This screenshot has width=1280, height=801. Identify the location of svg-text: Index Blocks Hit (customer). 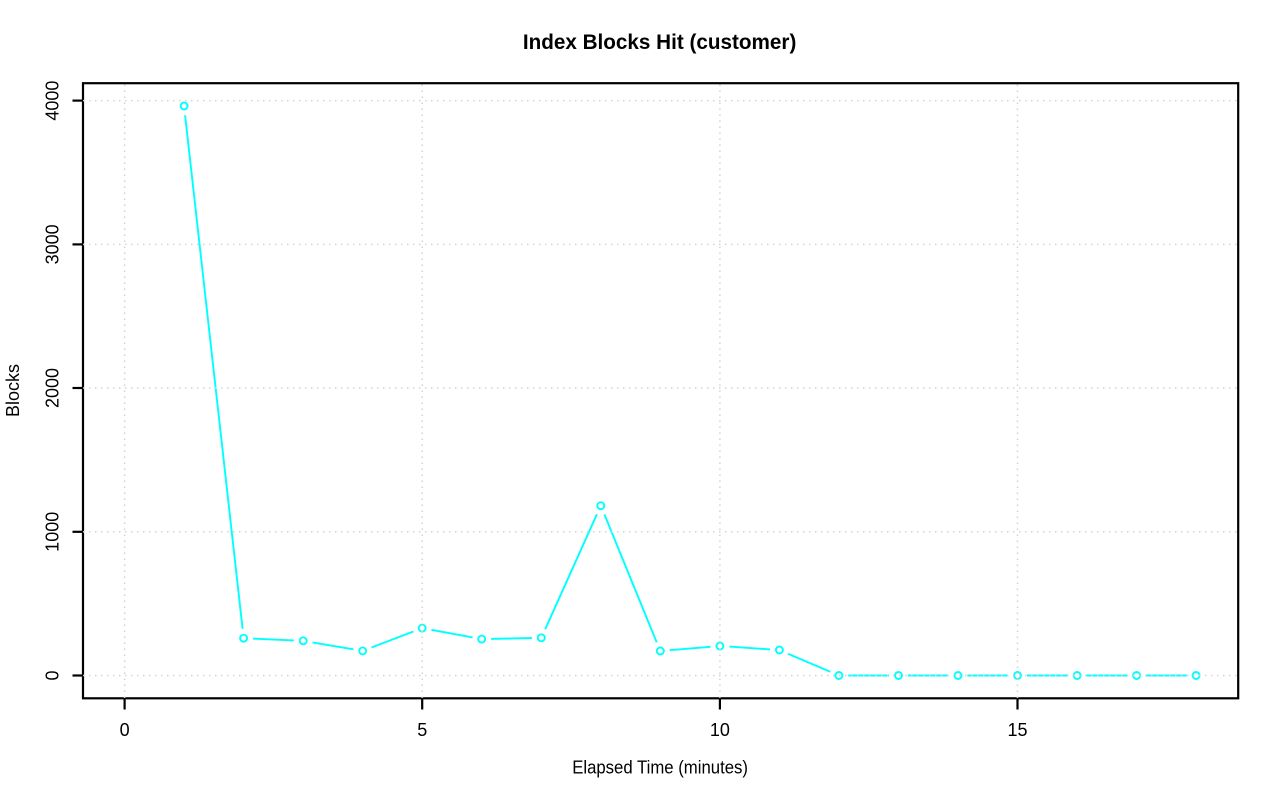
(660, 41).